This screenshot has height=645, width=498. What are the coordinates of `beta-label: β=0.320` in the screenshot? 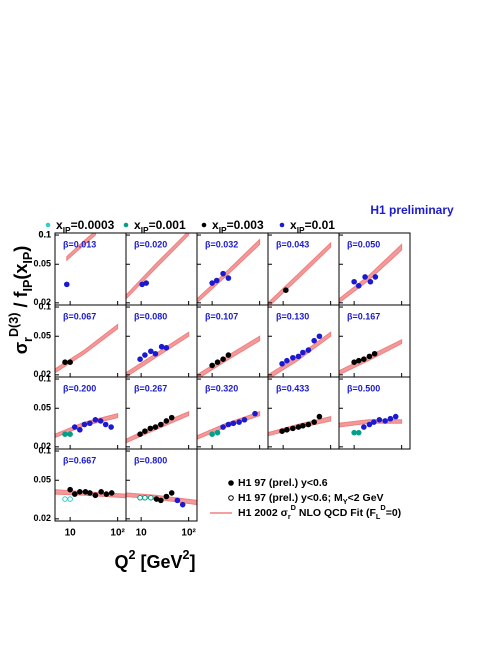 It's located at (221, 388).